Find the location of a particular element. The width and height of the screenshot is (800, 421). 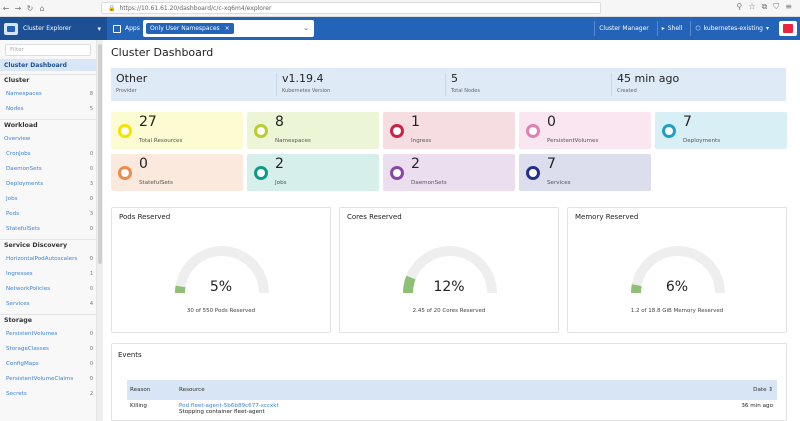

resource-label: DaemonSets is located at coordinates (429, 183).